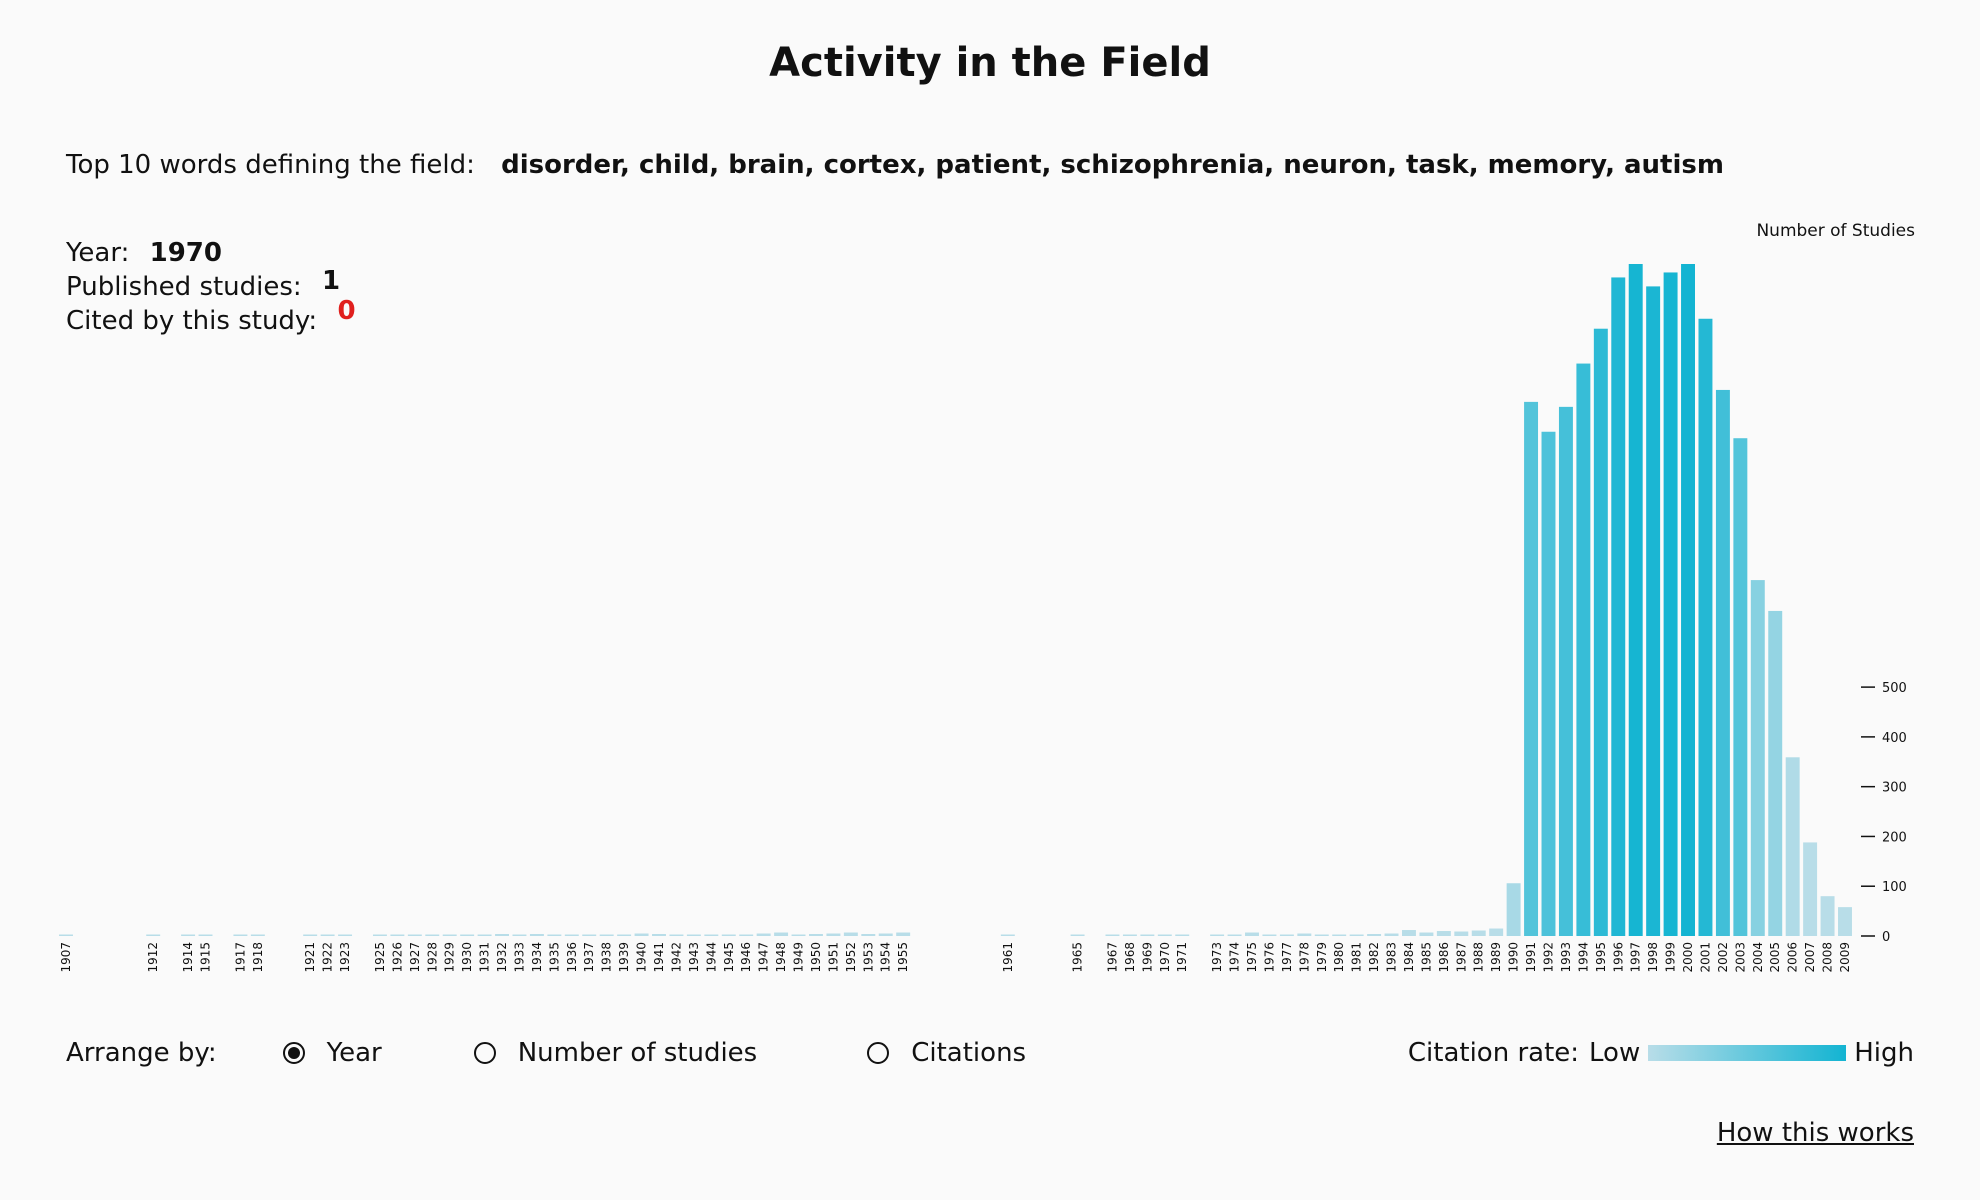 The image size is (1980, 1200). I want to click on bar-1998, so click(1653, 611).